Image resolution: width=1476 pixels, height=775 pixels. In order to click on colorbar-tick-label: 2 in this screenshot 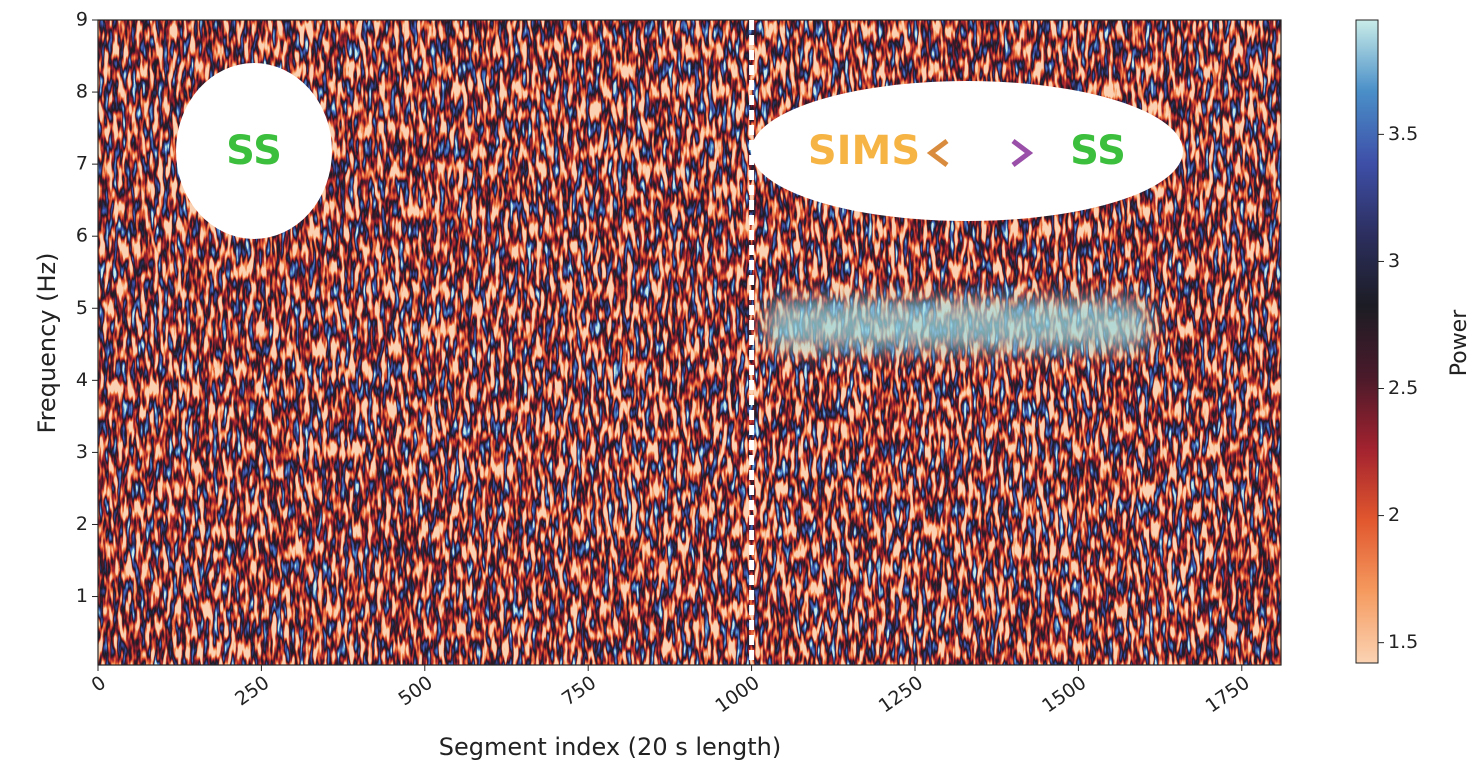, I will do `click(1394, 515)`.